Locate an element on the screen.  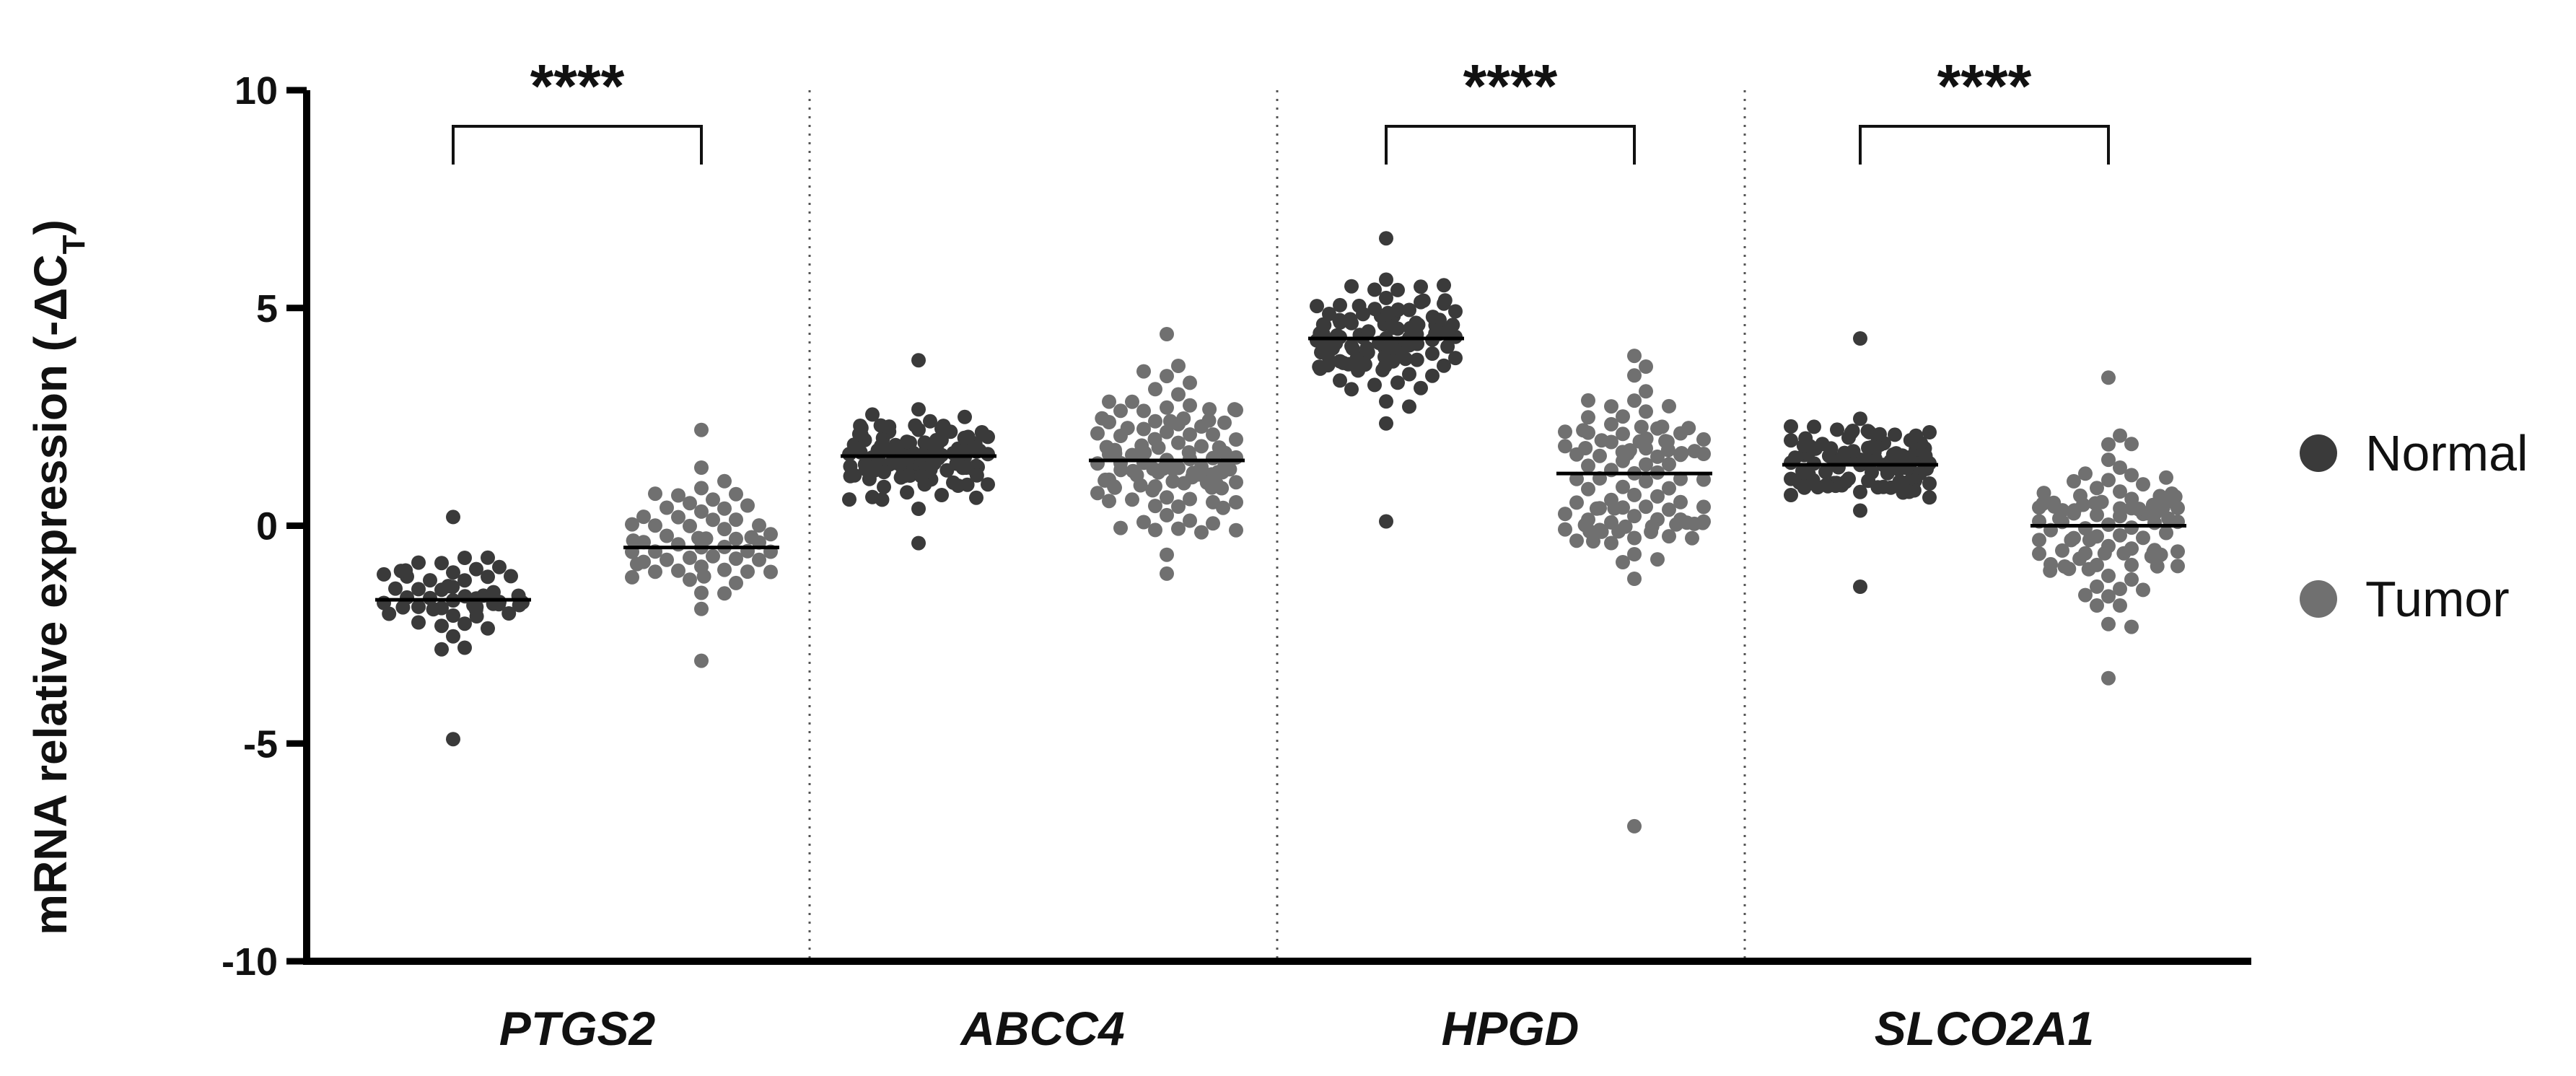
y-axis-label: mRNA relative expression (-ΔCT) is located at coordinates (58, 577).